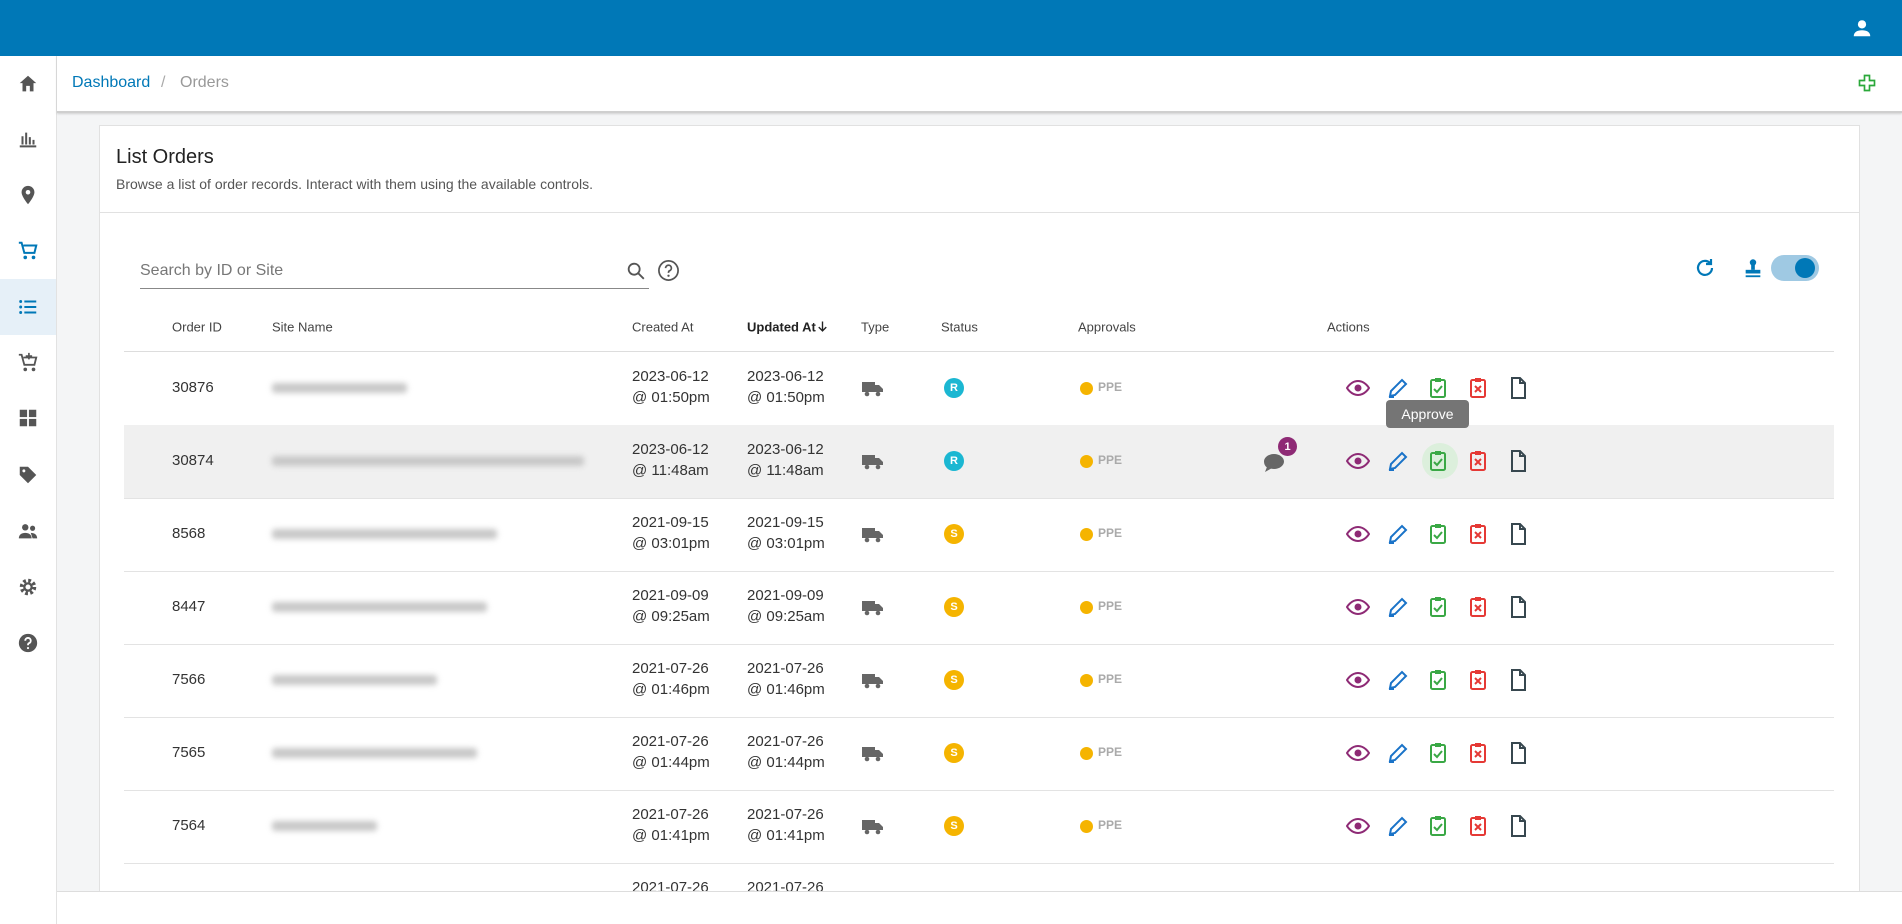  I want to click on stamp-icon, so click(1753, 268).